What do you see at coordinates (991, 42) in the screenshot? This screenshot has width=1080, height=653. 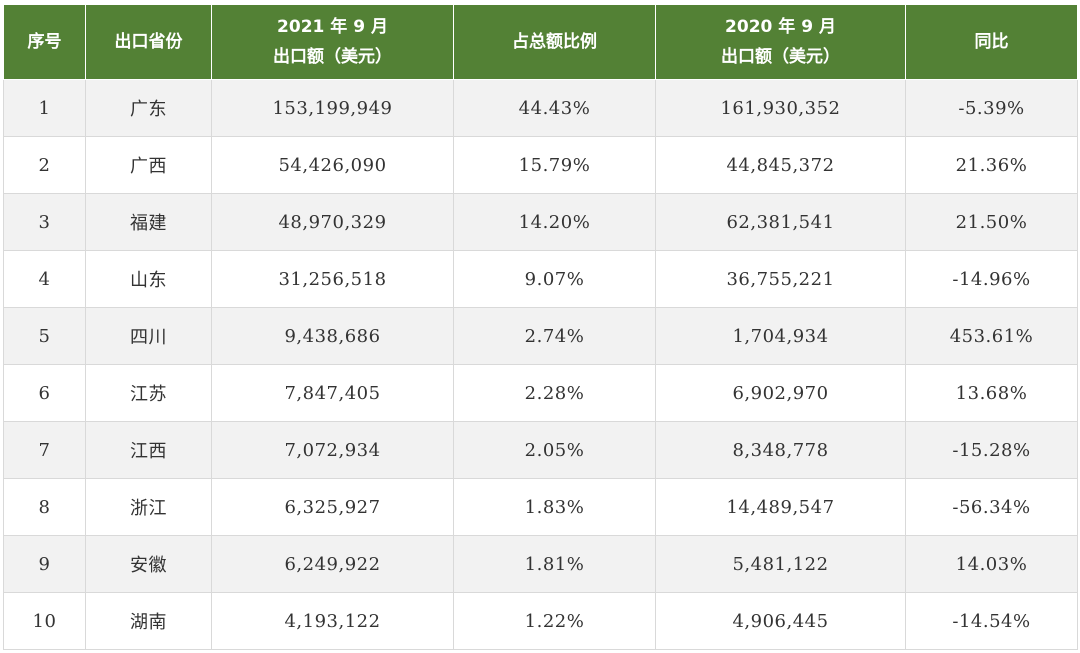 I see `header-yoy: 同比` at bounding box center [991, 42].